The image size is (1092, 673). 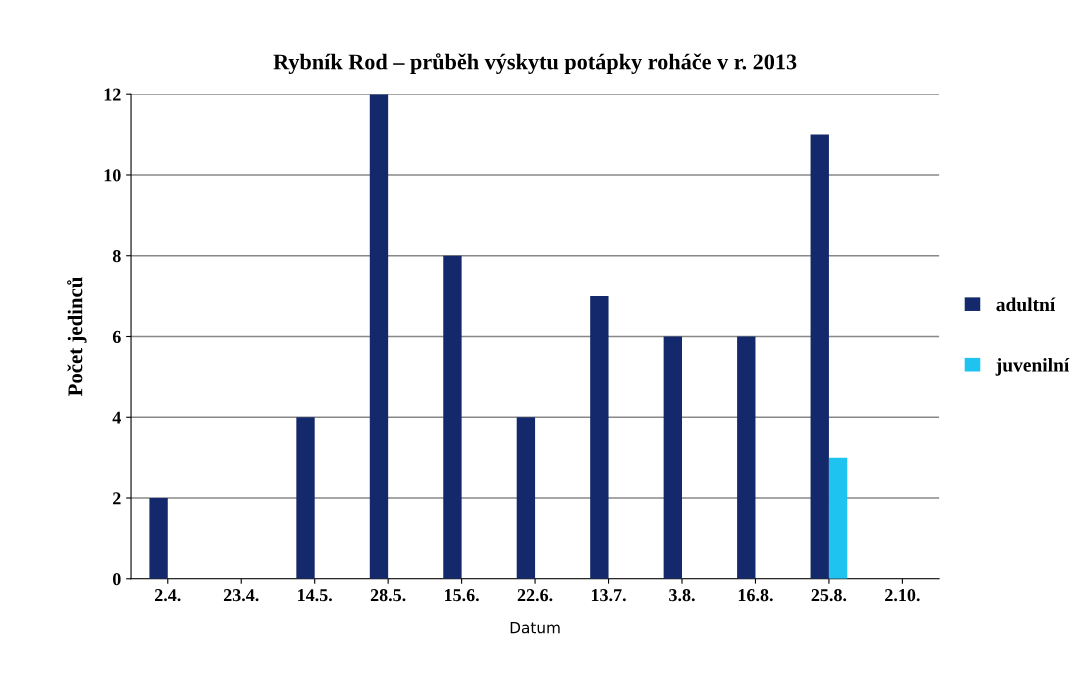 I want to click on y-tick-label: 6, so click(x=116, y=336).